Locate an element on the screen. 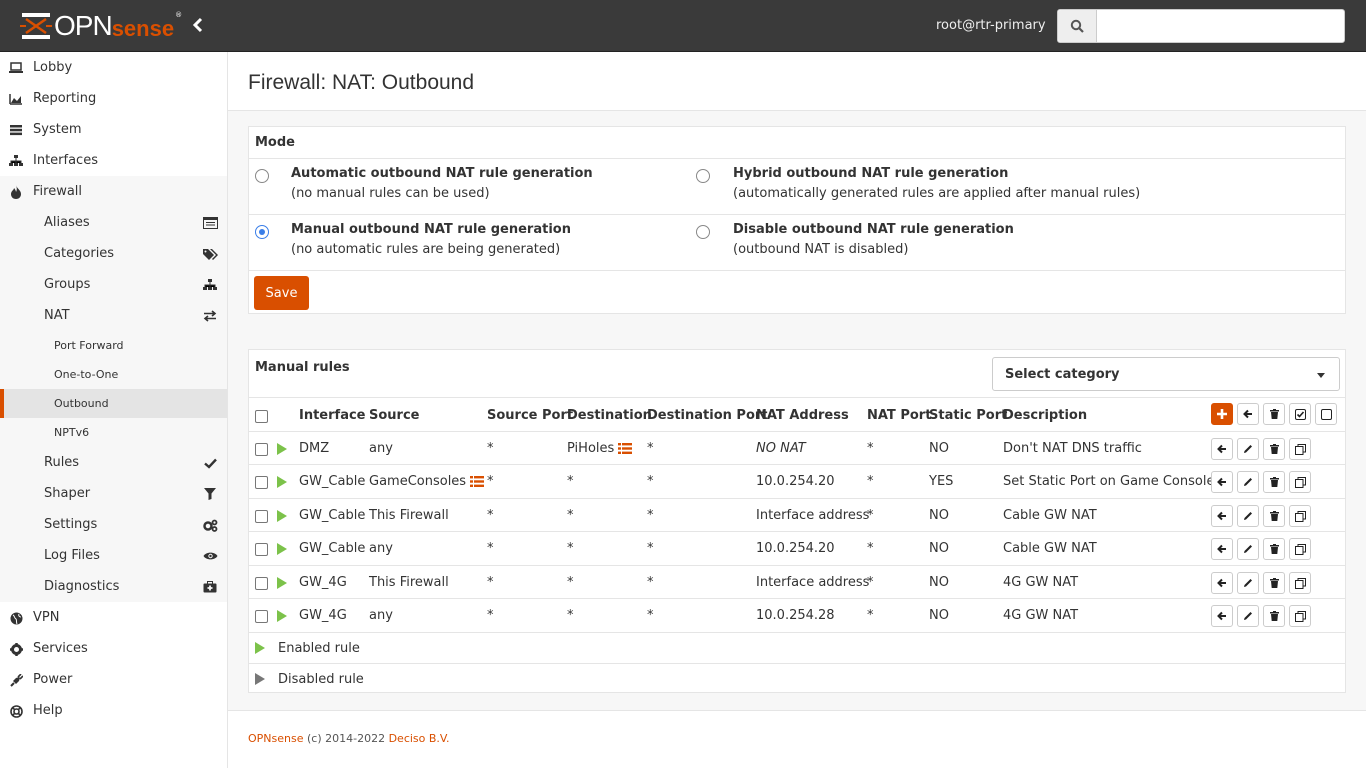 This screenshot has height=768, width=1366. sidebar-item-groups: Groups is located at coordinates (113, 284).